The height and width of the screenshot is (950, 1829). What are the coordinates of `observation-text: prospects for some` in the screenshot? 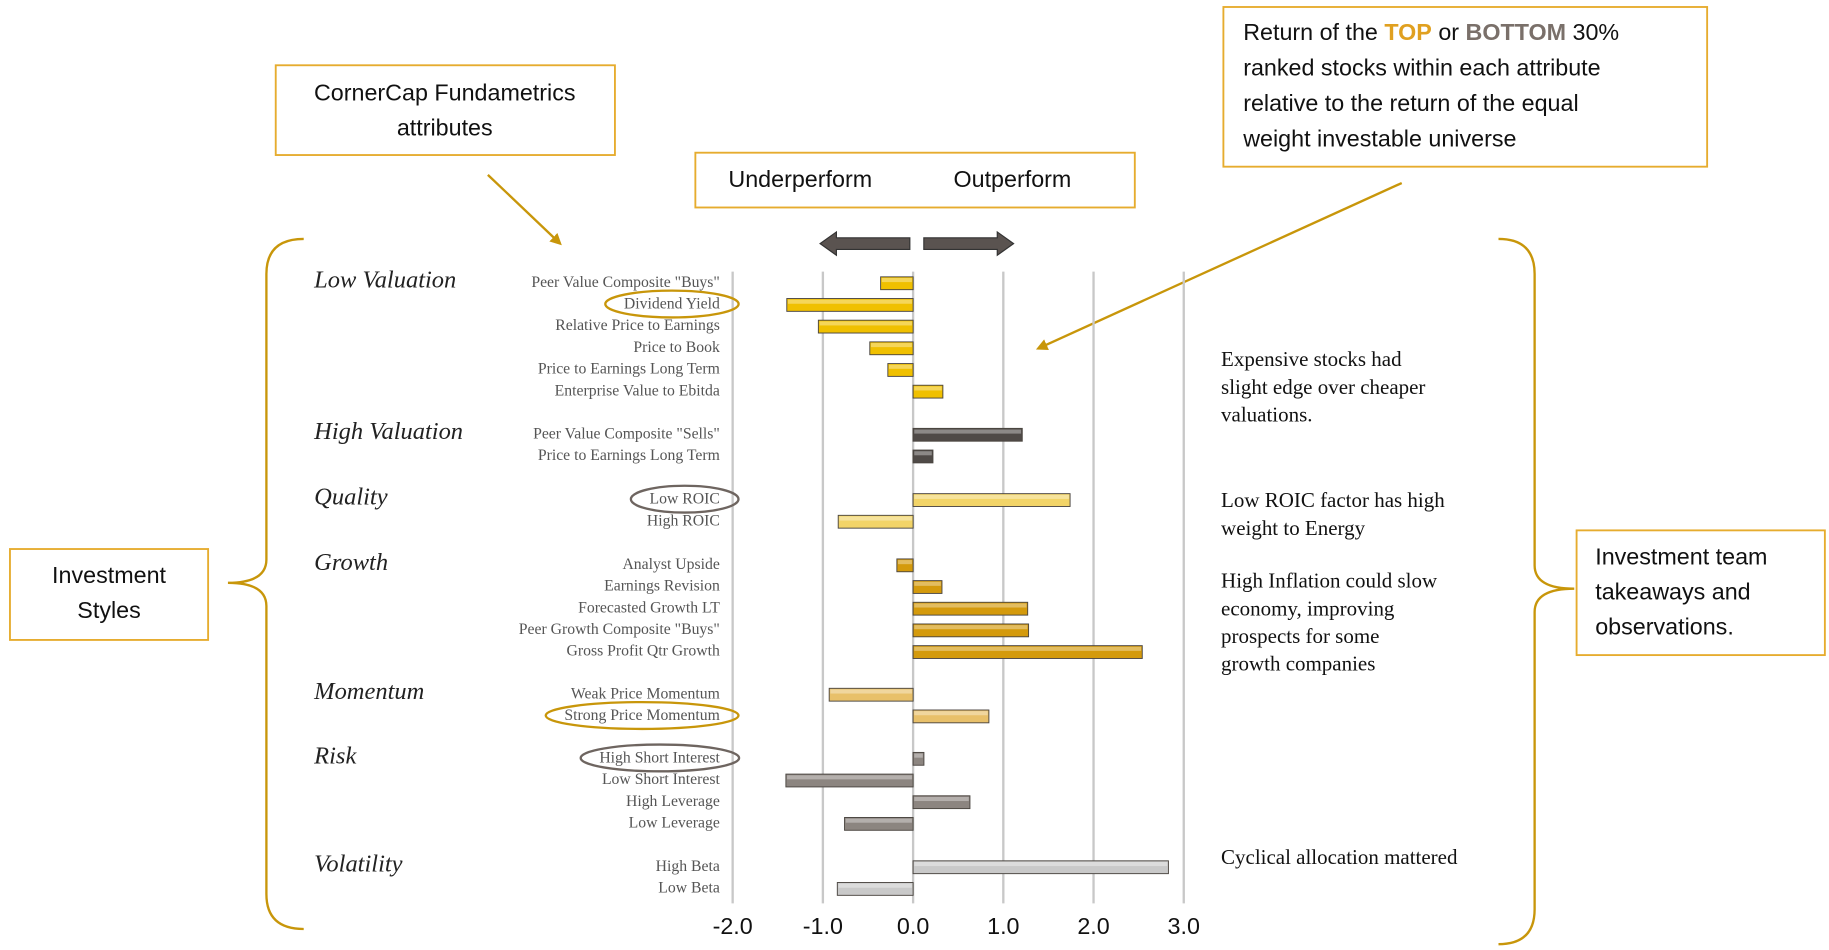 It's located at (1300, 636).